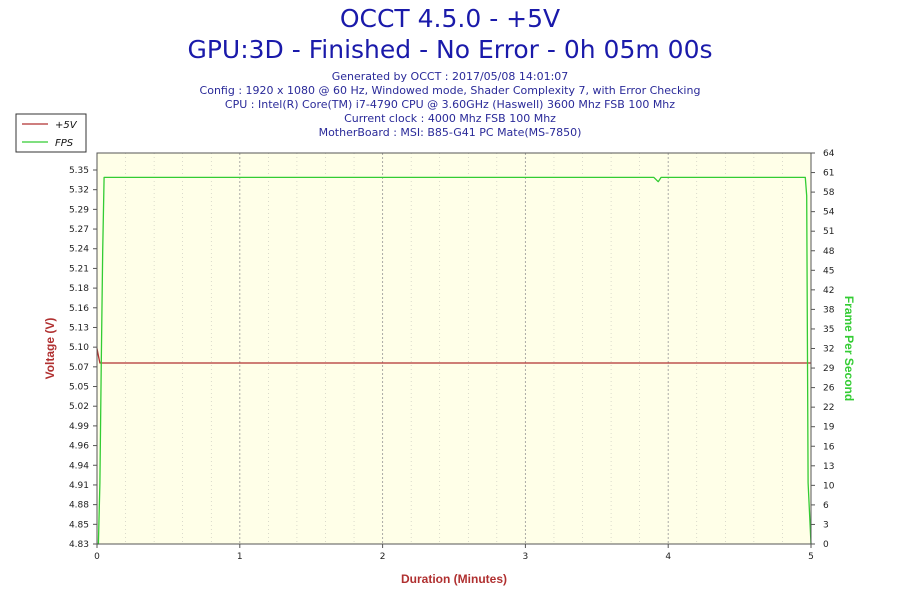  I want to click on y-tick-label: 5.02, so click(79, 407).